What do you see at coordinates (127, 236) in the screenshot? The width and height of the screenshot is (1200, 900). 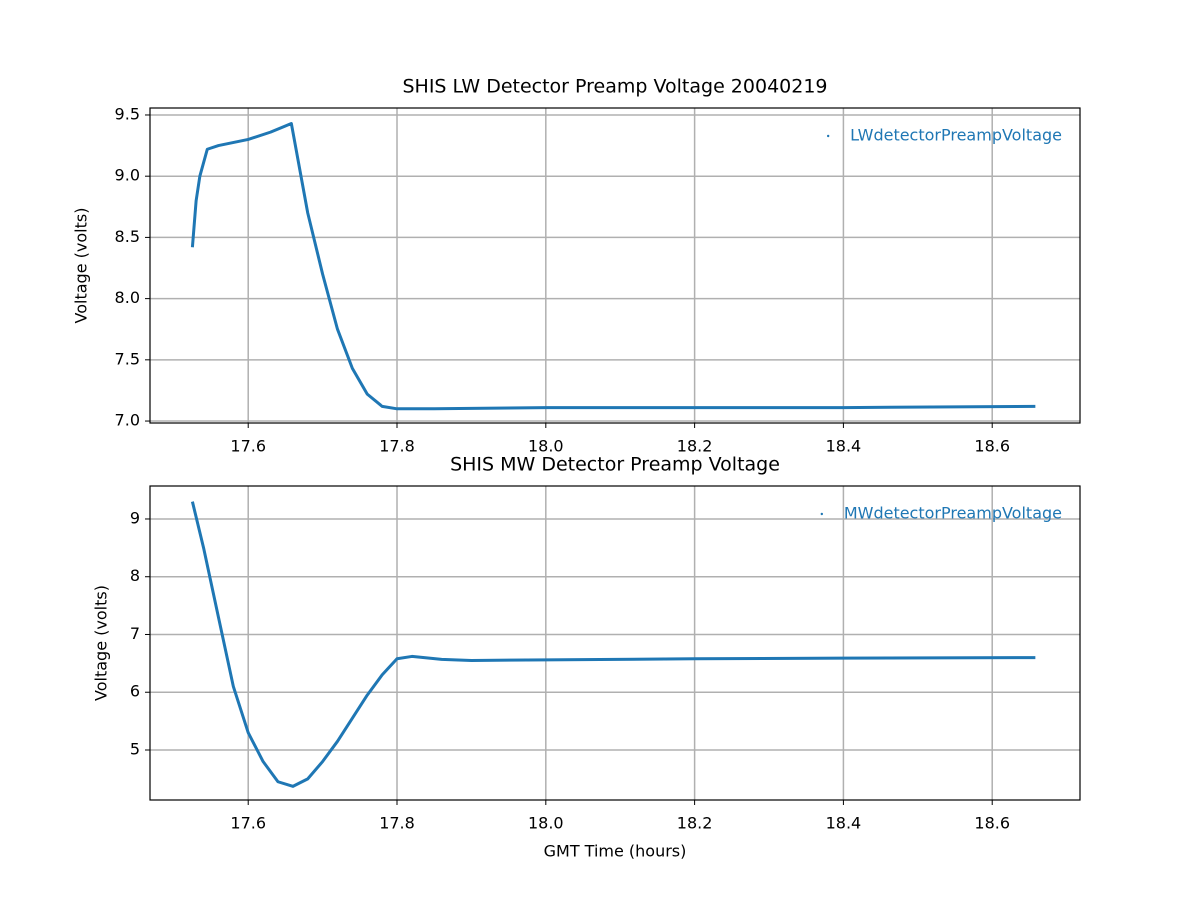 I see `y-tick-label: 8.5` at bounding box center [127, 236].